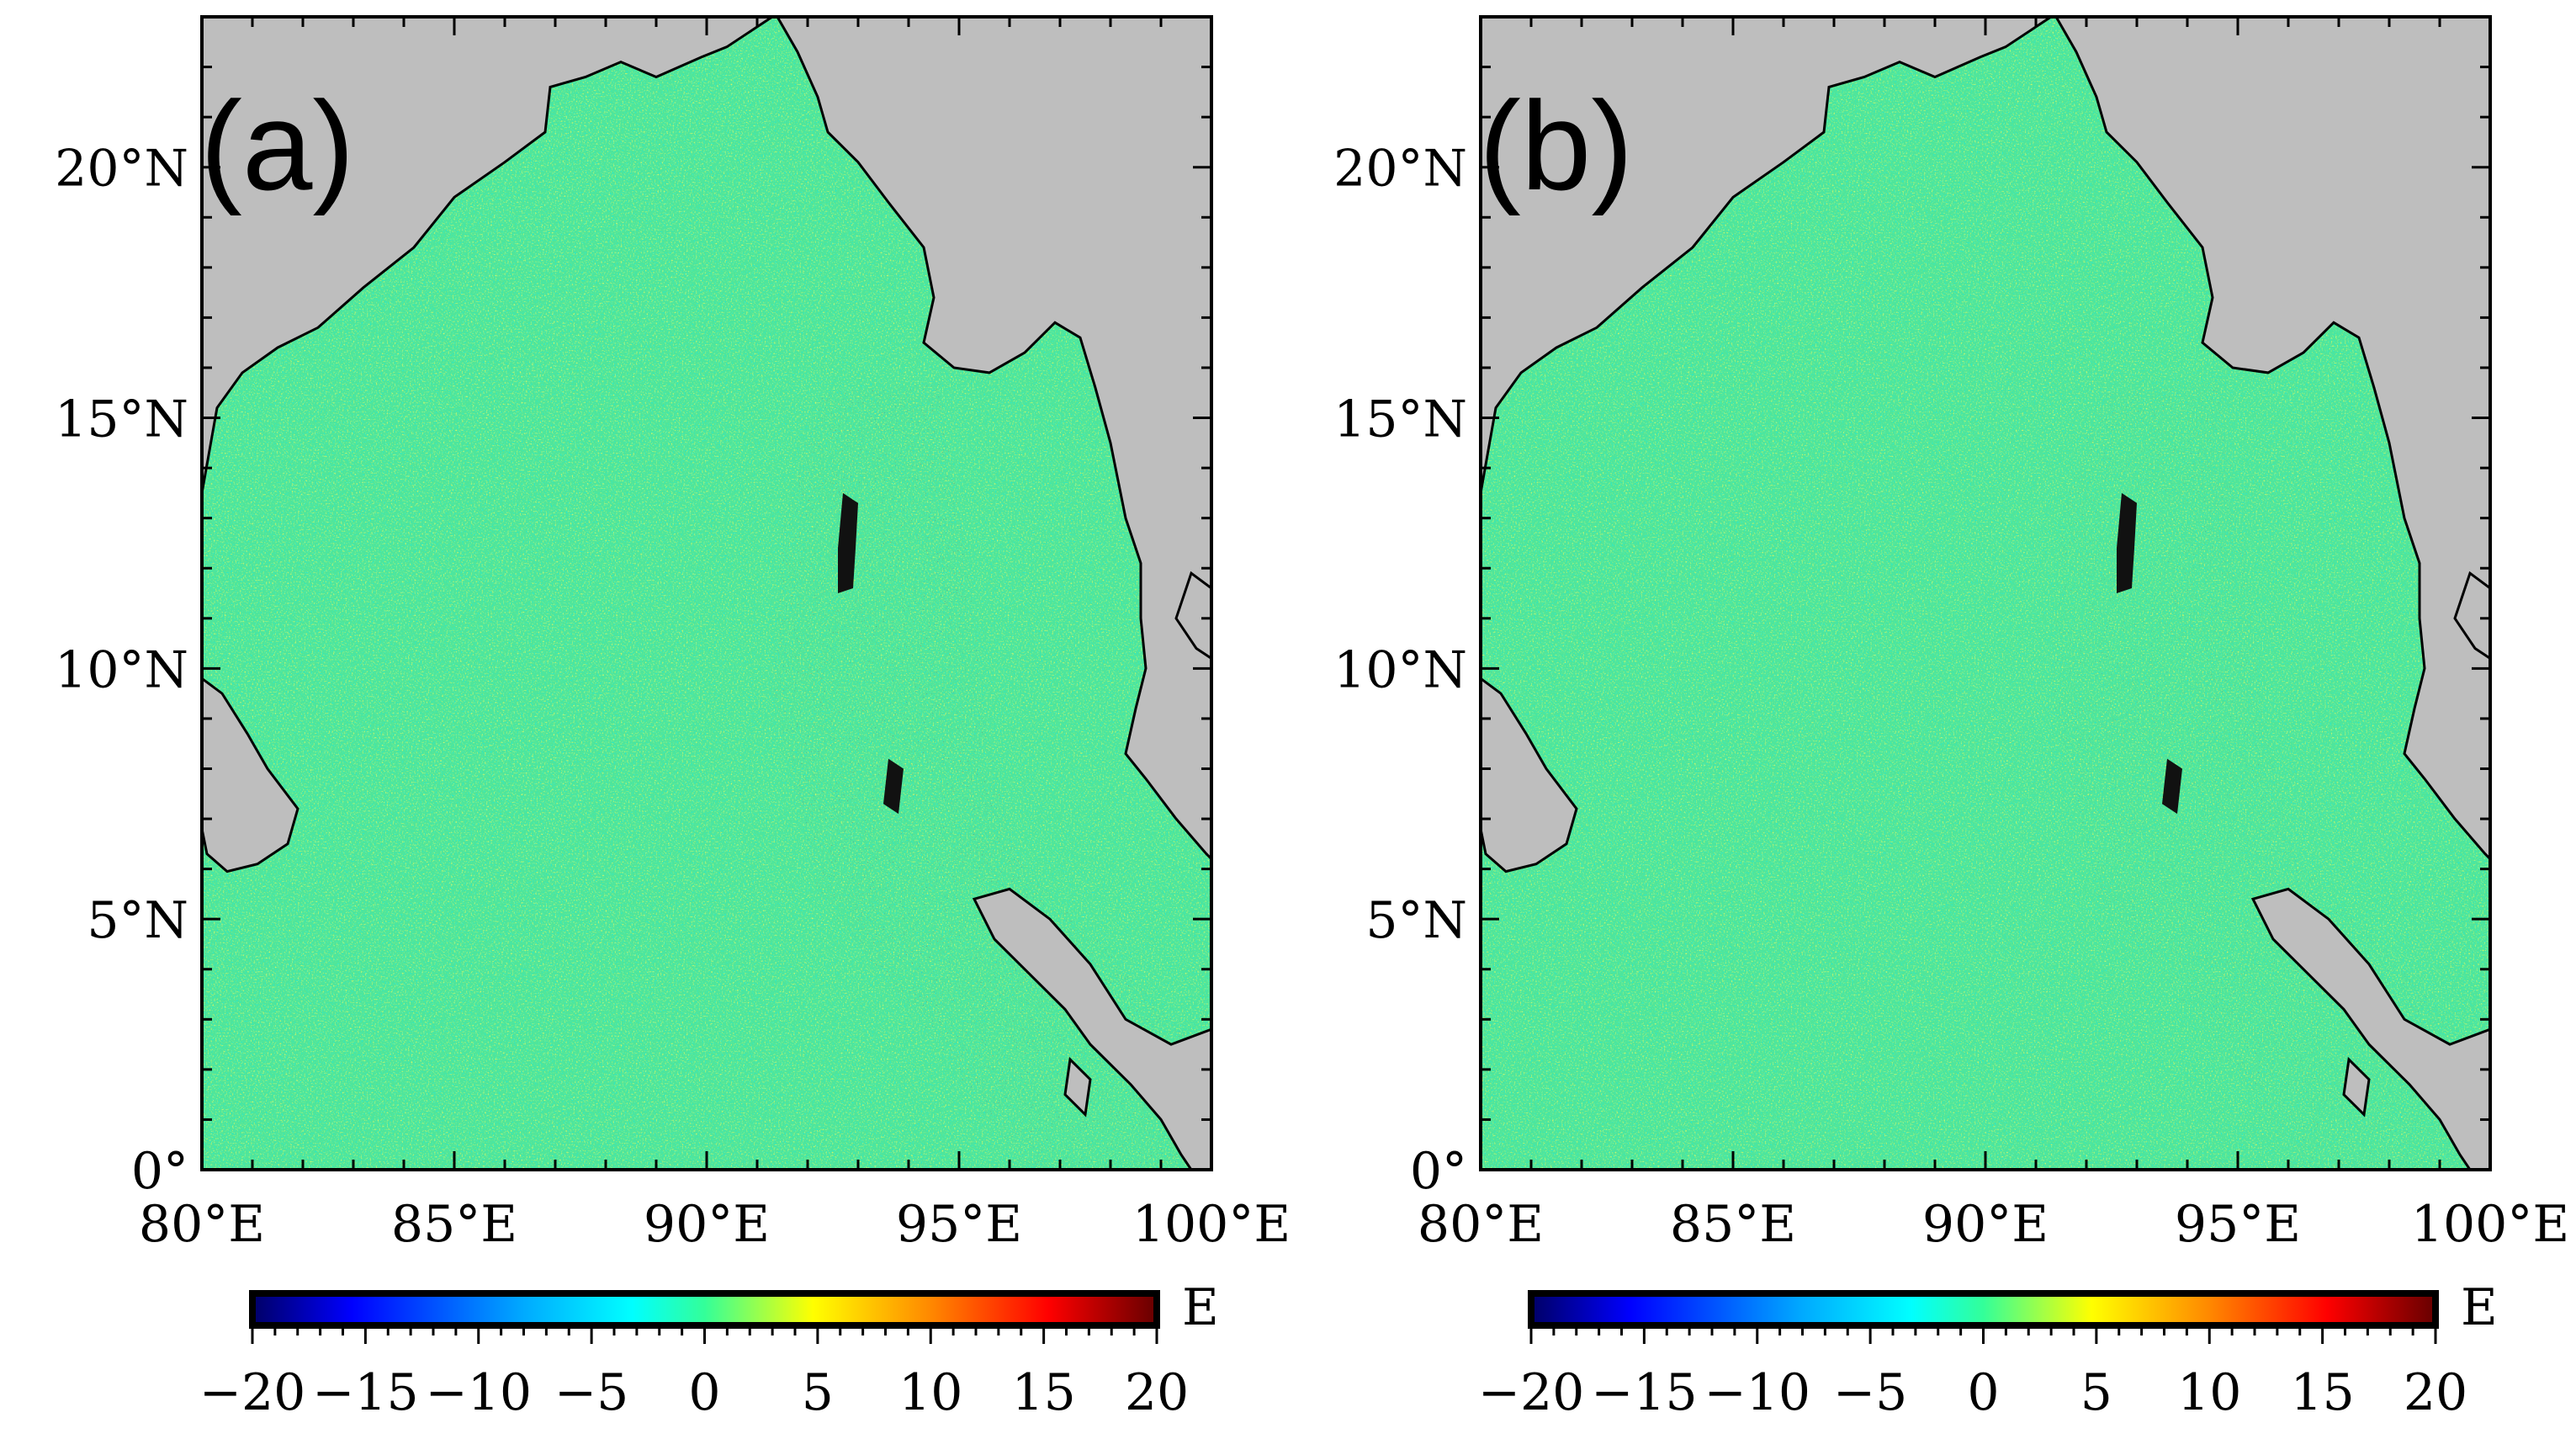 The width and height of the screenshot is (2576, 1439). I want to click on panel-label: (a), so click(277, 145).